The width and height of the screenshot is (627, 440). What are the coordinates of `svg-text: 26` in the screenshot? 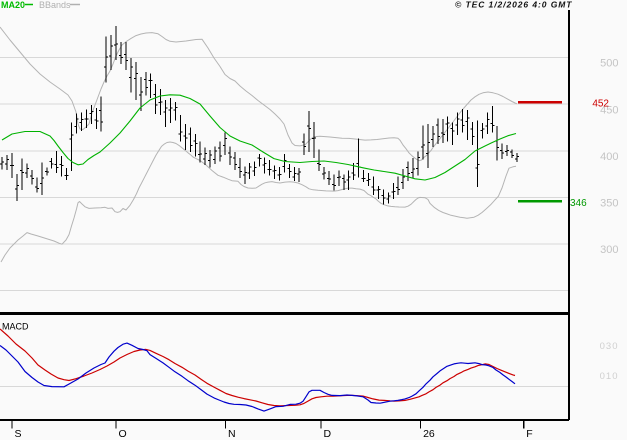 It's located at (429, 434).